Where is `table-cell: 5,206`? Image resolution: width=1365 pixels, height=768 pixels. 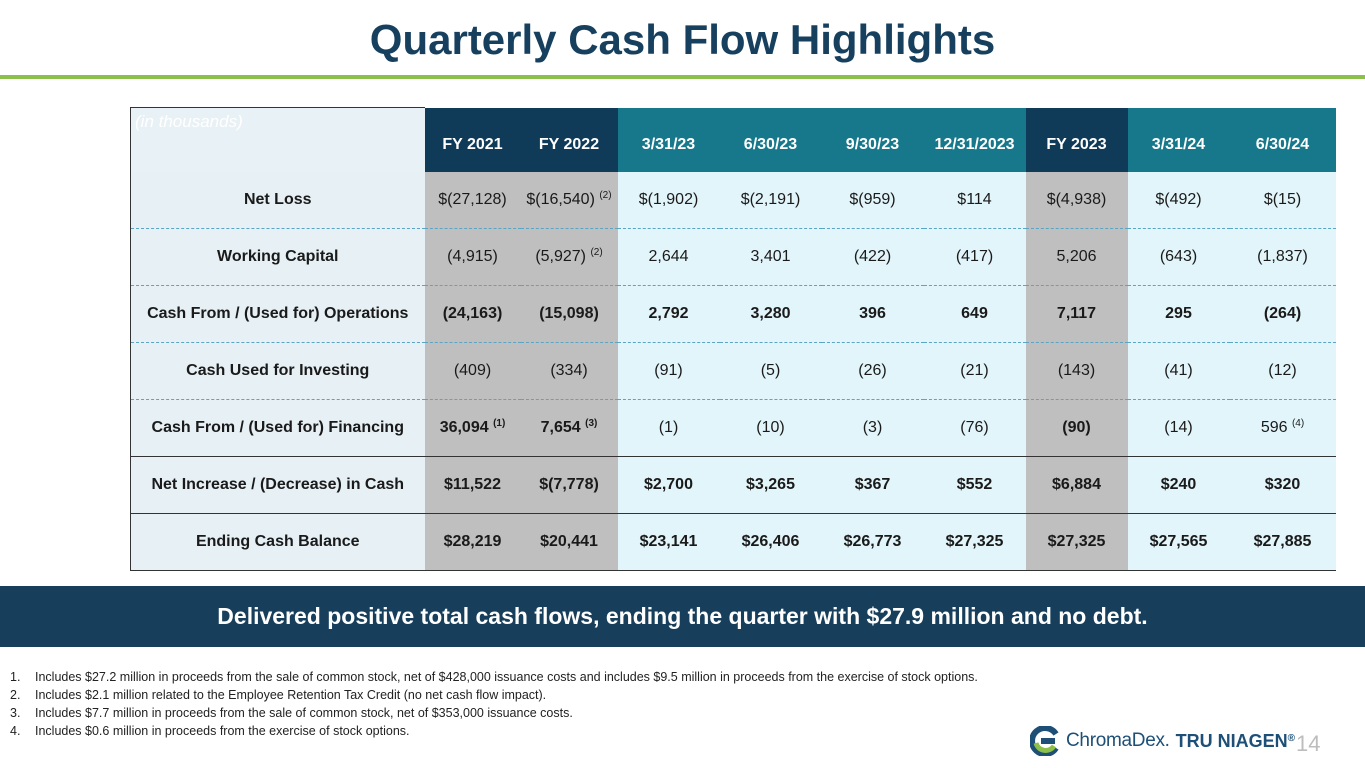
table-cell: 5,206 is located at coordinates (1076, 257).